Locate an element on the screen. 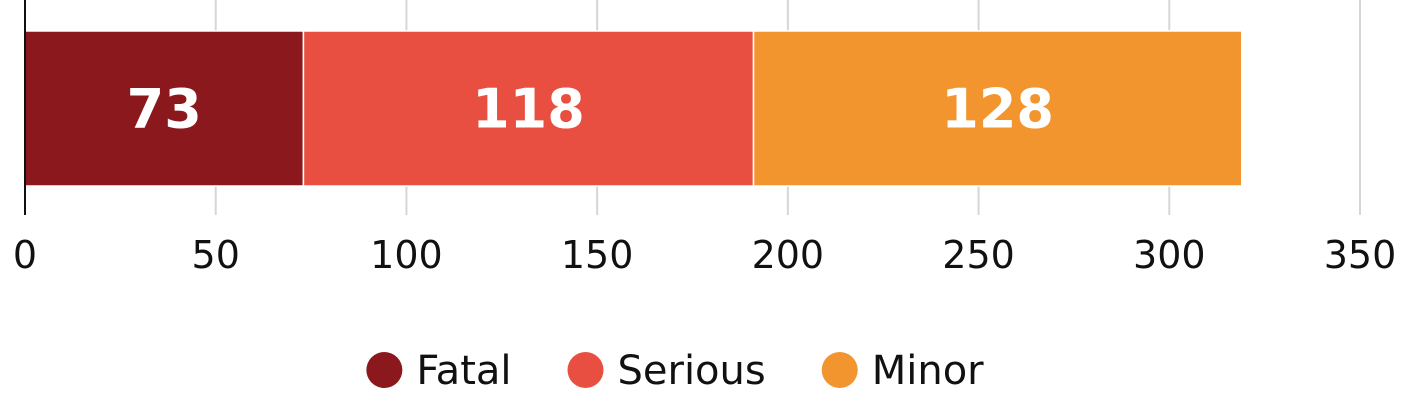 Image resolution: width=1413 pixels, height=403 pixels. legend-label-fatal: Fatal is located at coordinates (463, 371).